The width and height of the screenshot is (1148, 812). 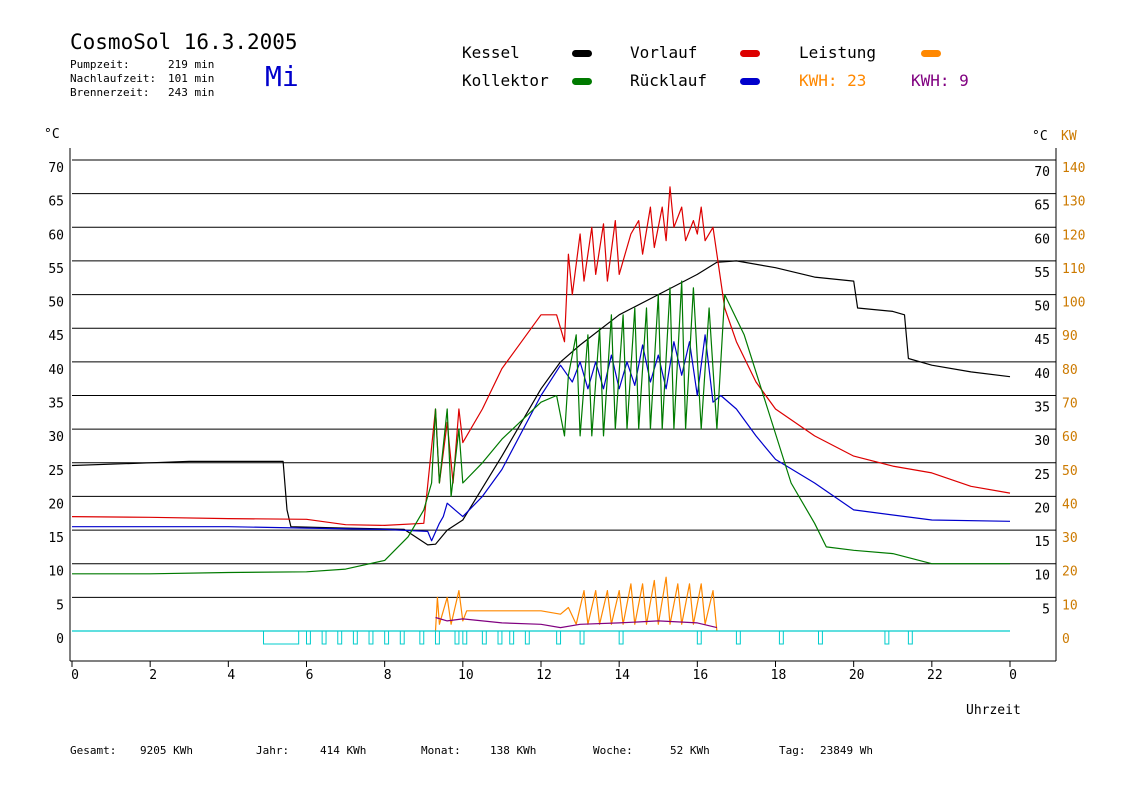 I want to click on power-tick-label: 140, so click(x=1073, y=168).